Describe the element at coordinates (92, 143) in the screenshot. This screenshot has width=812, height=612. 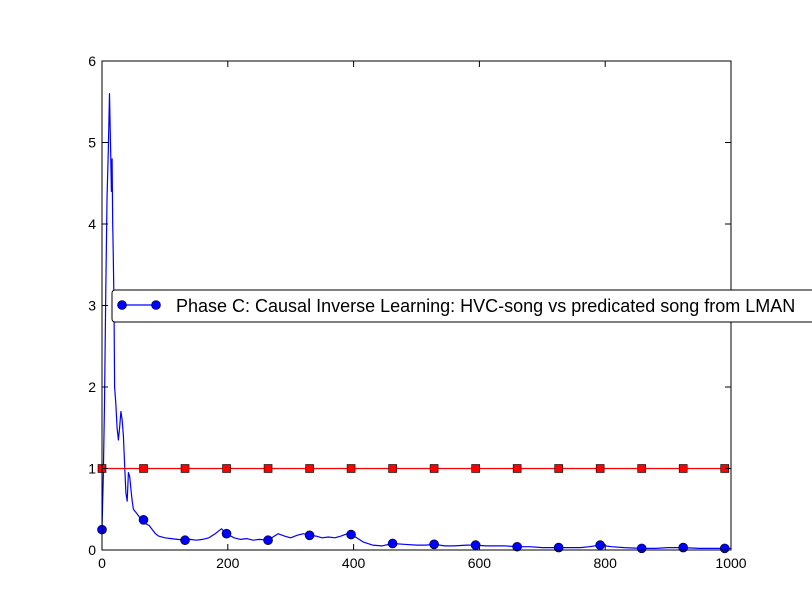
I see `y-tick-label: 5` at that location.